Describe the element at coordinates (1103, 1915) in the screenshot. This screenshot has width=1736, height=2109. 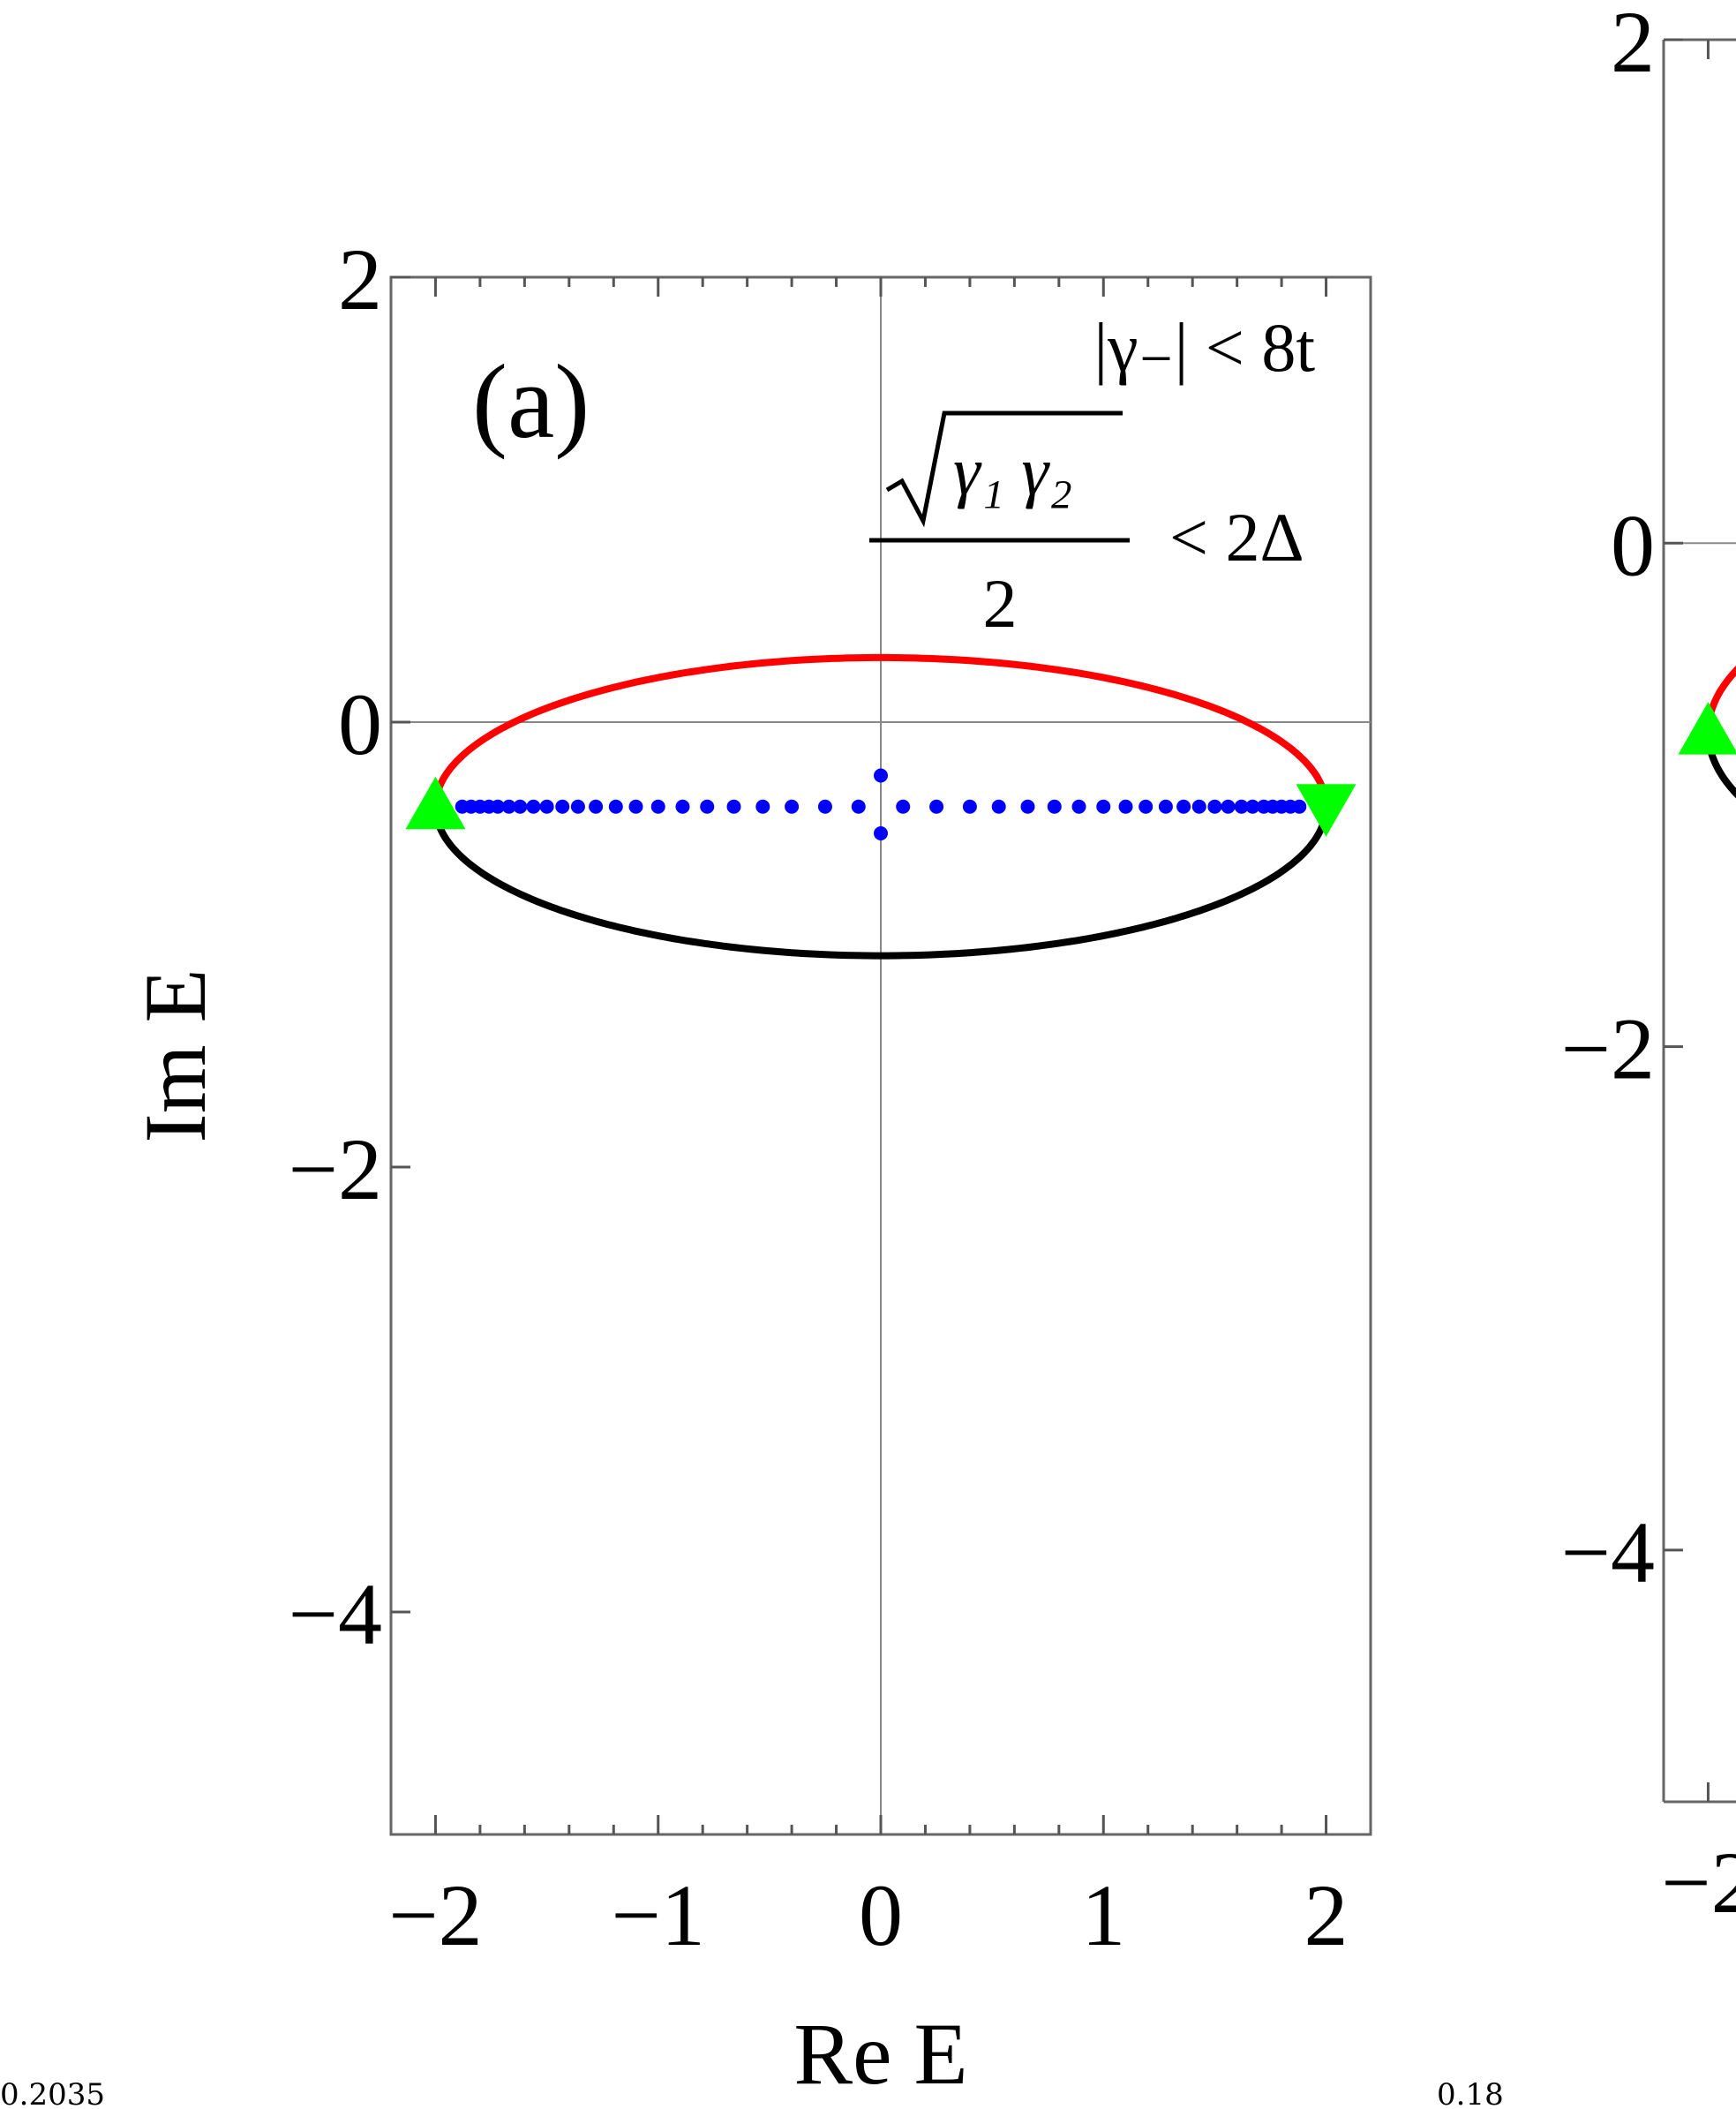
I see `x-tick-label: 1` at that location.